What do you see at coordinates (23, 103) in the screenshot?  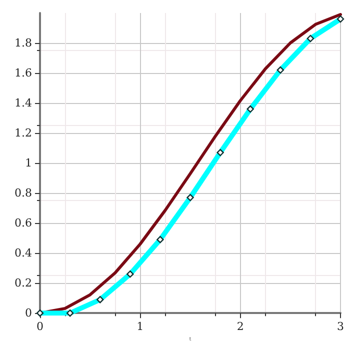 I see `y-tick-label: 1.4` at bounding box center [23, 103].